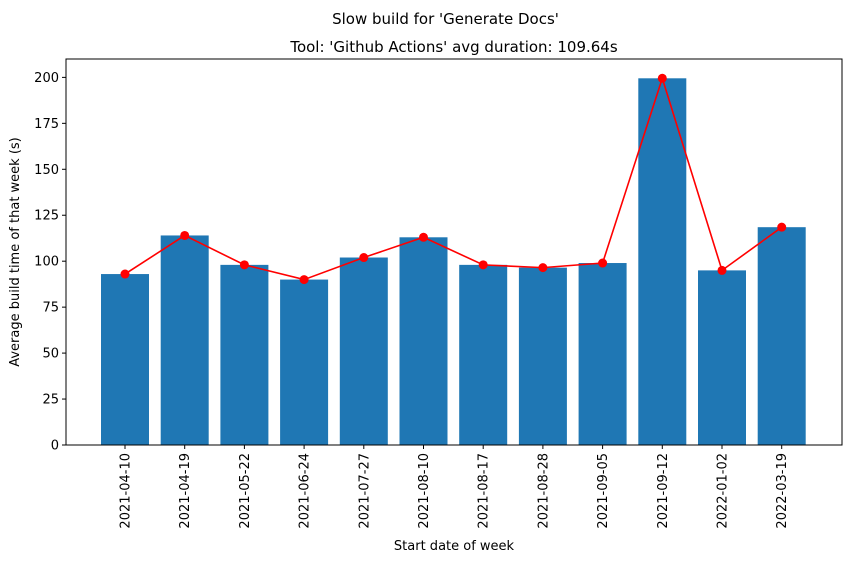 The height and width of the screenshot is (564, 850). Describe the element at coordinates (364, 491) in the screenshot. I see `x-tick-label-2021-07-27: 2021-07-27` at that location.